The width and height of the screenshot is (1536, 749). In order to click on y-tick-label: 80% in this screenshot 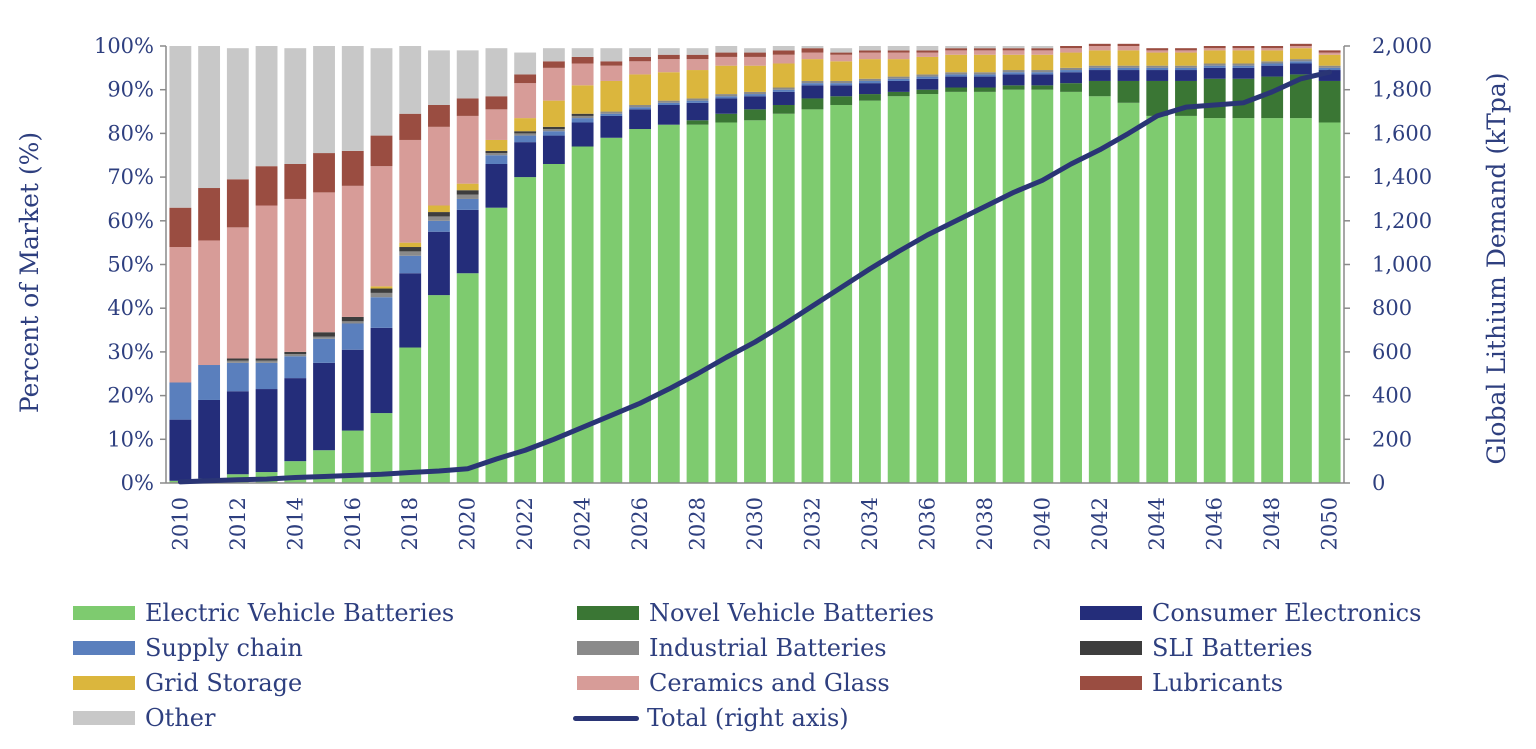, I will do `click(130, 133)`.